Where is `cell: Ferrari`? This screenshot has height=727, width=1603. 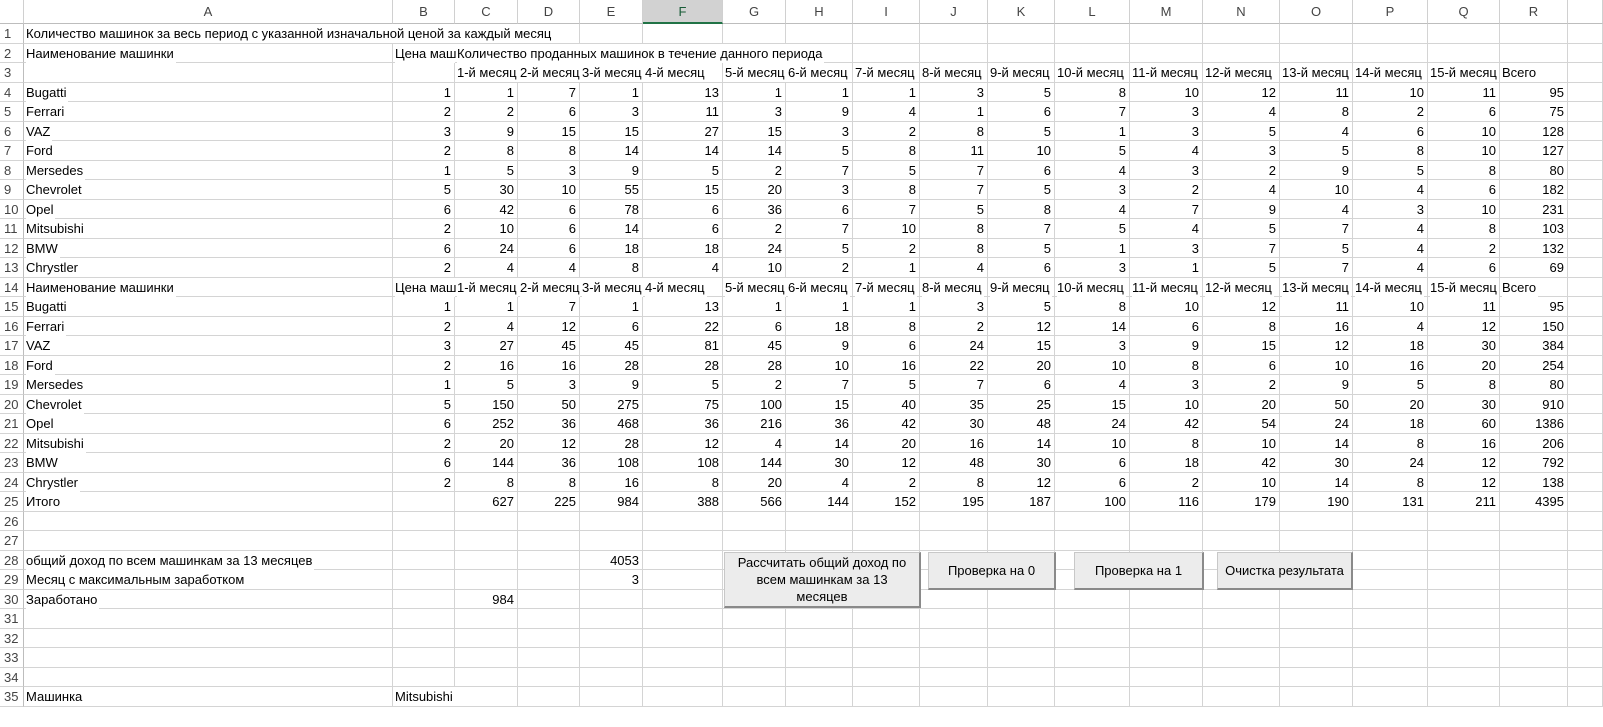 cell: Ferrari is located at coordinates (208, 112).